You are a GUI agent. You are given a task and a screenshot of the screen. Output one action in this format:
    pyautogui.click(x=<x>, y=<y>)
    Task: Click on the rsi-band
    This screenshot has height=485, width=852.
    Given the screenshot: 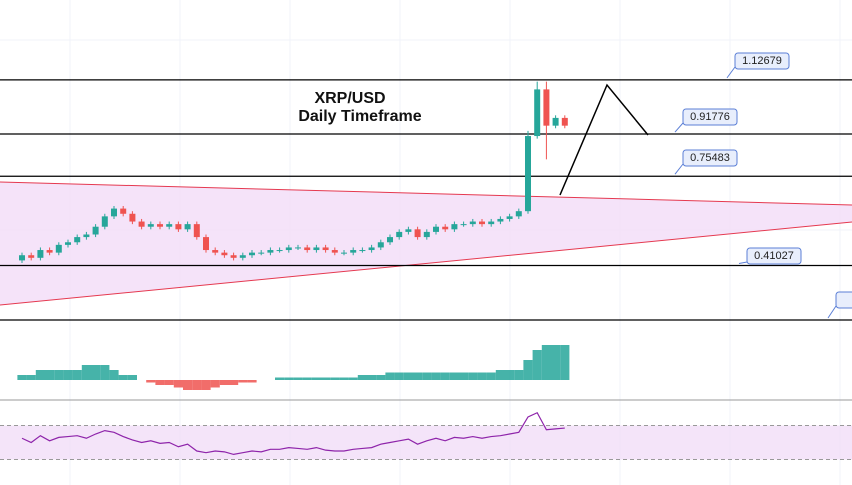 What is the action you would take?
    pyautogui.click(x=426, y=442)
    